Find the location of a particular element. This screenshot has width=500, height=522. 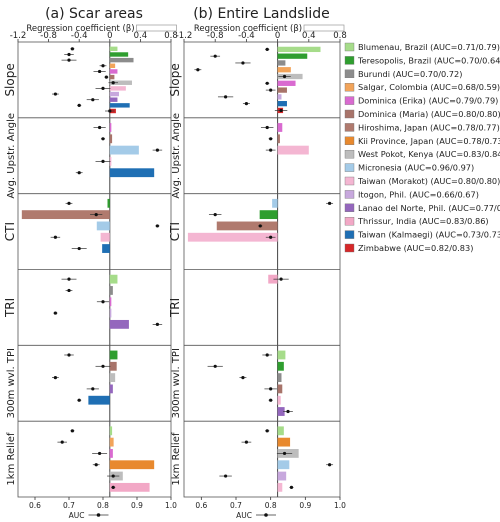

legend-label: Taiwan (Kalmaegi) (AUC=0.73/0.73) is located at coordinates (428, 235).